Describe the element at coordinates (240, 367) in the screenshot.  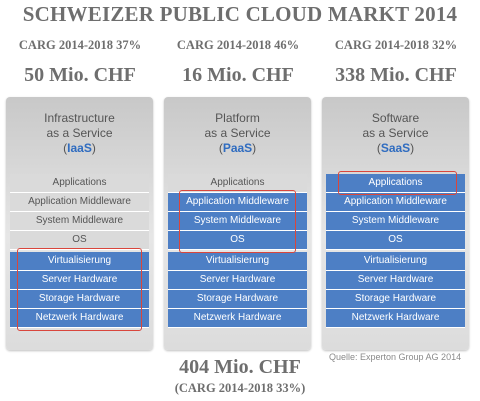
I see `total-market-value: 404 Mio. CHF` at that location.